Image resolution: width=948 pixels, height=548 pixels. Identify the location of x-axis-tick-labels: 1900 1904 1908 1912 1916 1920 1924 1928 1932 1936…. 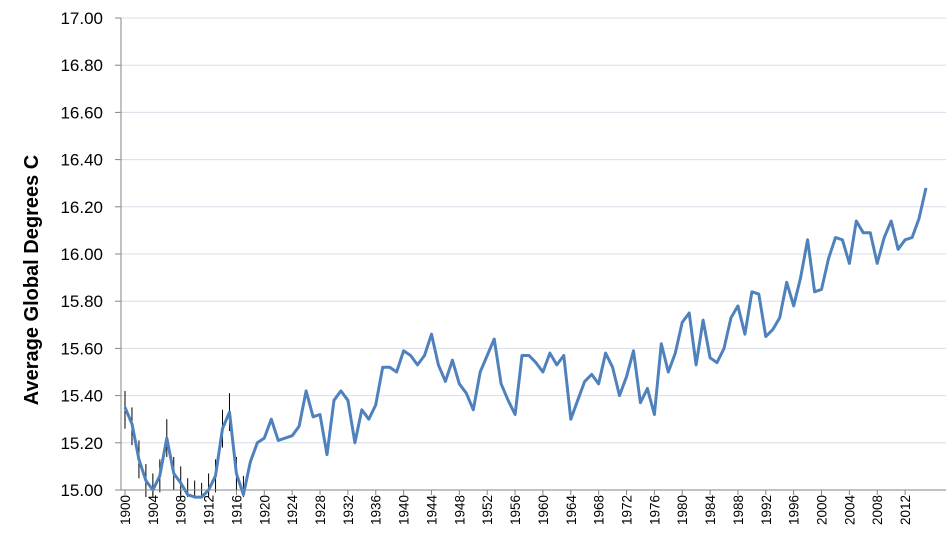
(515, 507).